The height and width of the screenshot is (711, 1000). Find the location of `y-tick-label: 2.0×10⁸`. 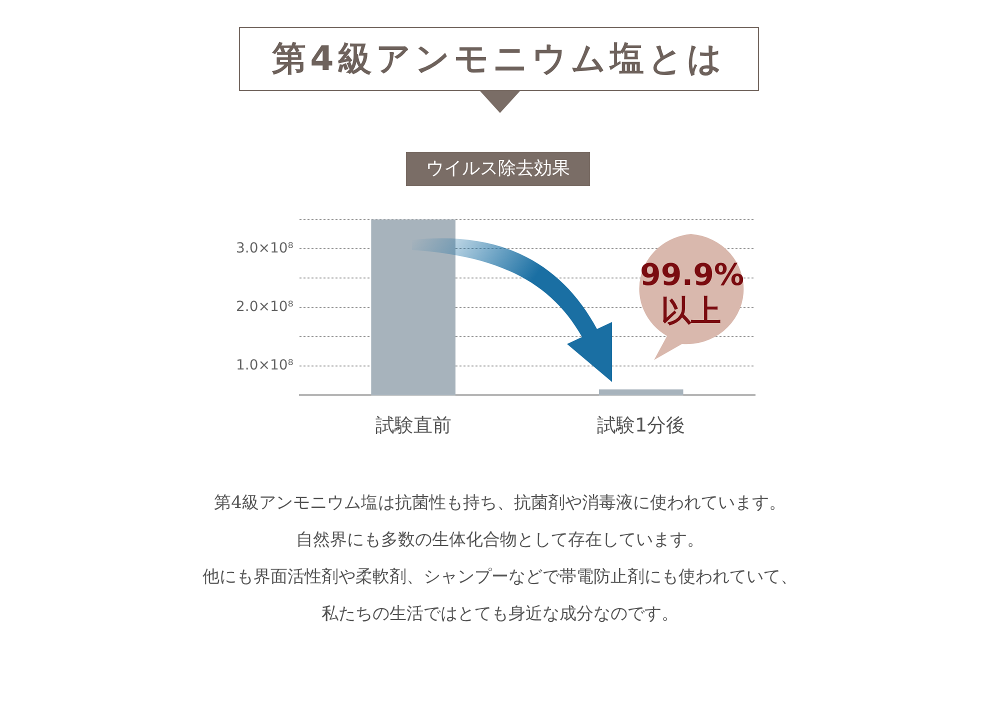

y-tick-label: 2.0×10⁸ is located at coordinates (265, 306).